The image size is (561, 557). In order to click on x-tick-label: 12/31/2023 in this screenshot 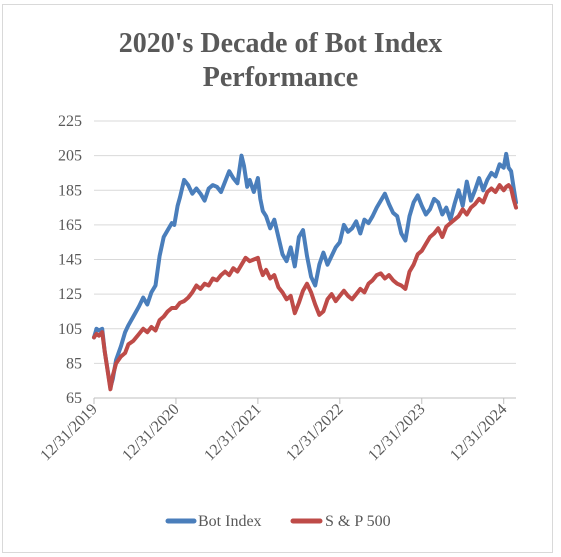, I will do `click(397, 433)`.